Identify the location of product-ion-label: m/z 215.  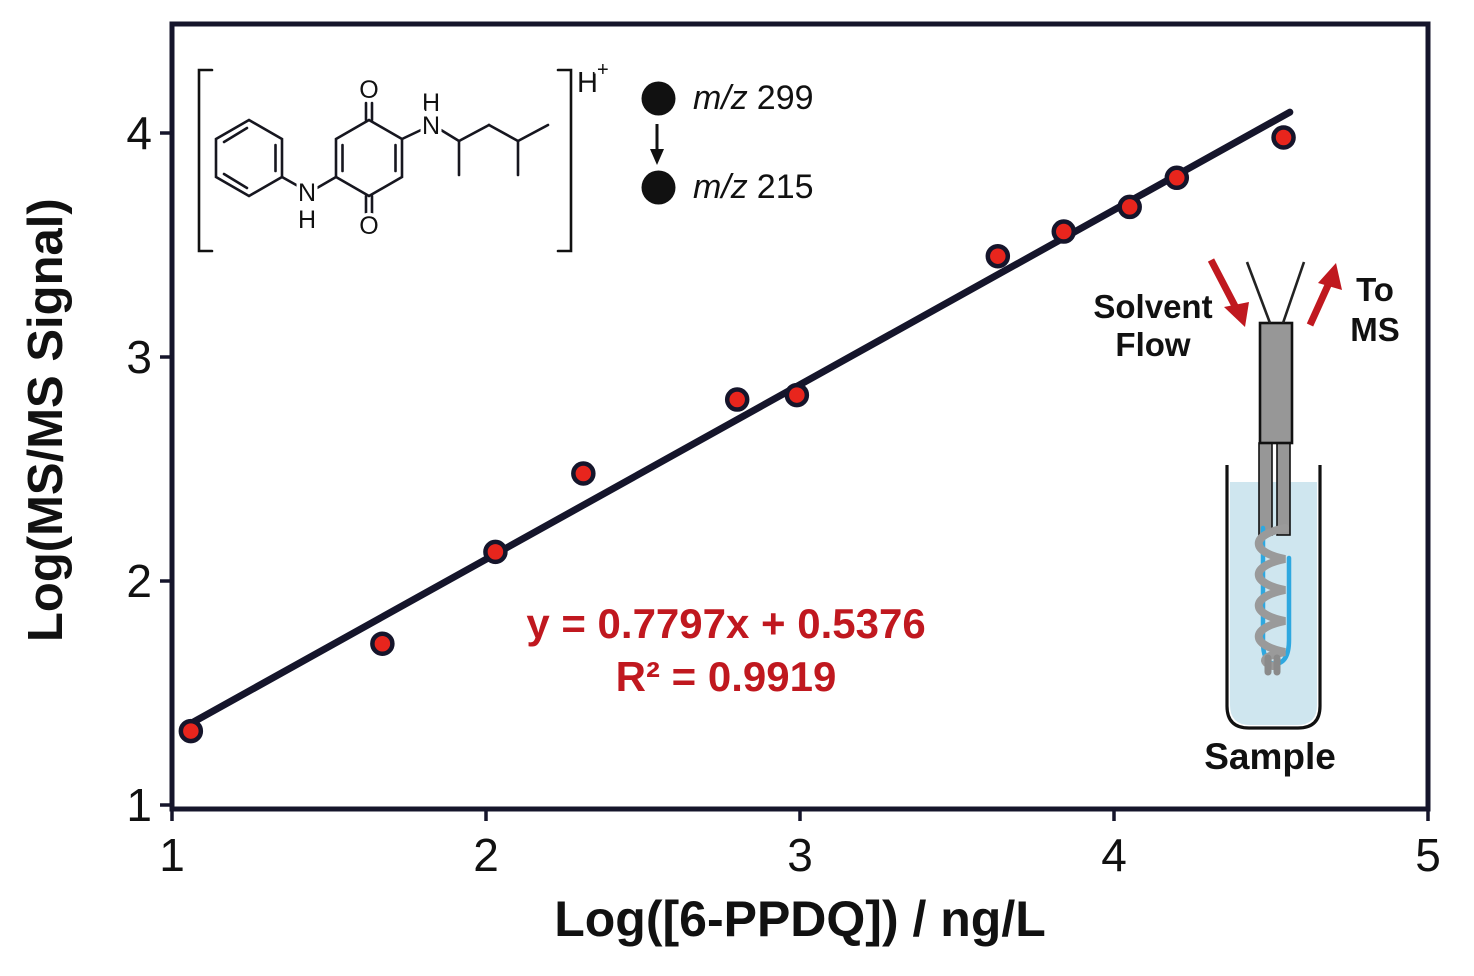
(753, 187).